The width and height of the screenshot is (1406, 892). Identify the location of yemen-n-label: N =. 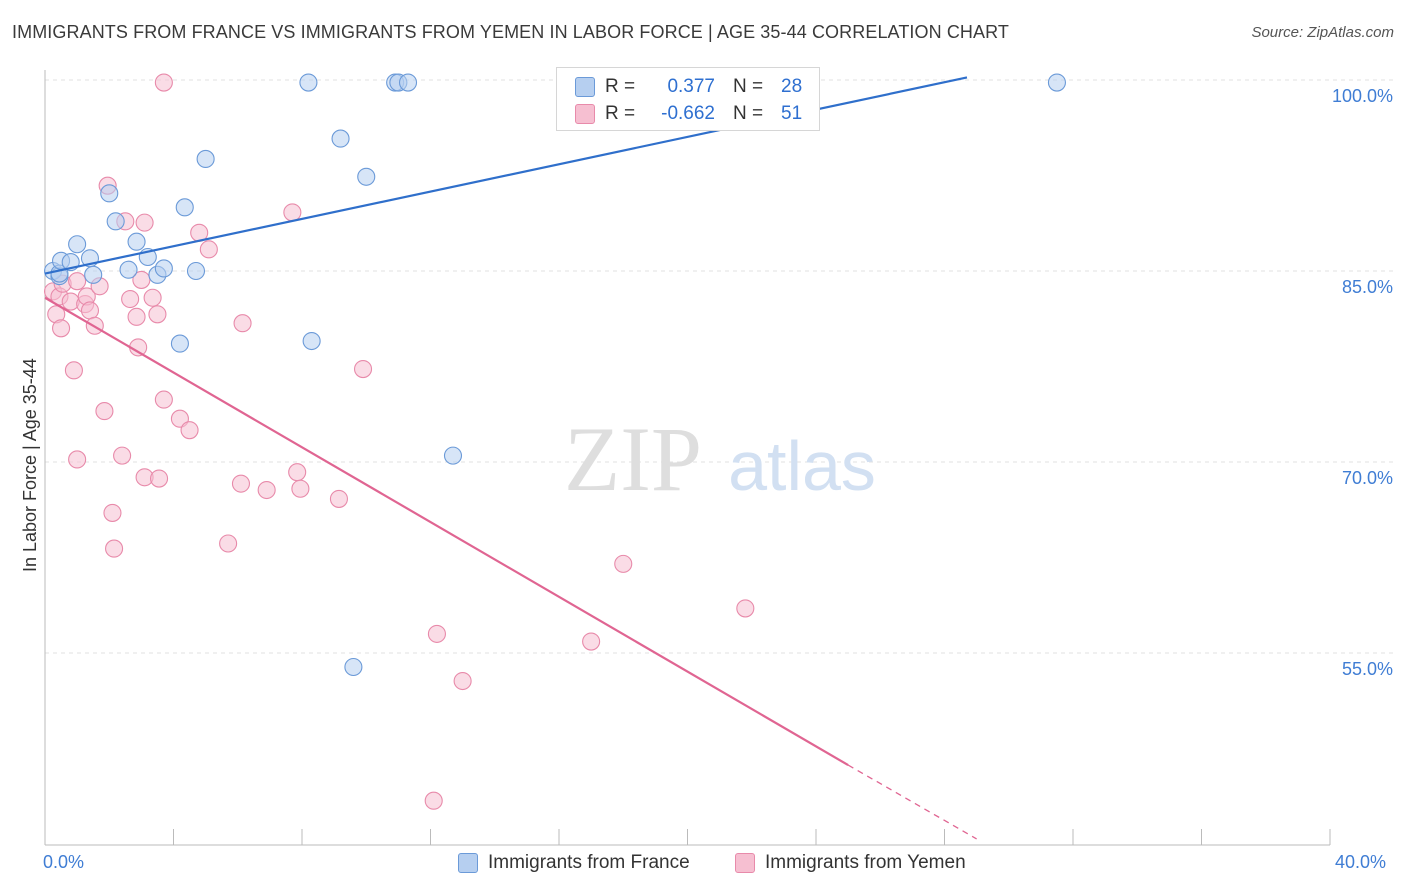
(748, 113).